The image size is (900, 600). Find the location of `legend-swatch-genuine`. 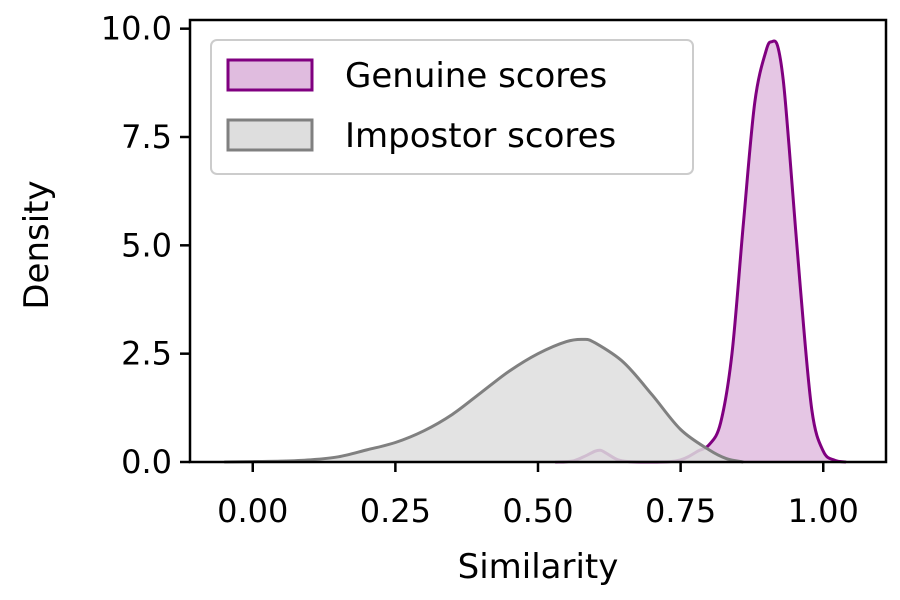

legend-swatch-genuine is located at coordinates (270, 75).